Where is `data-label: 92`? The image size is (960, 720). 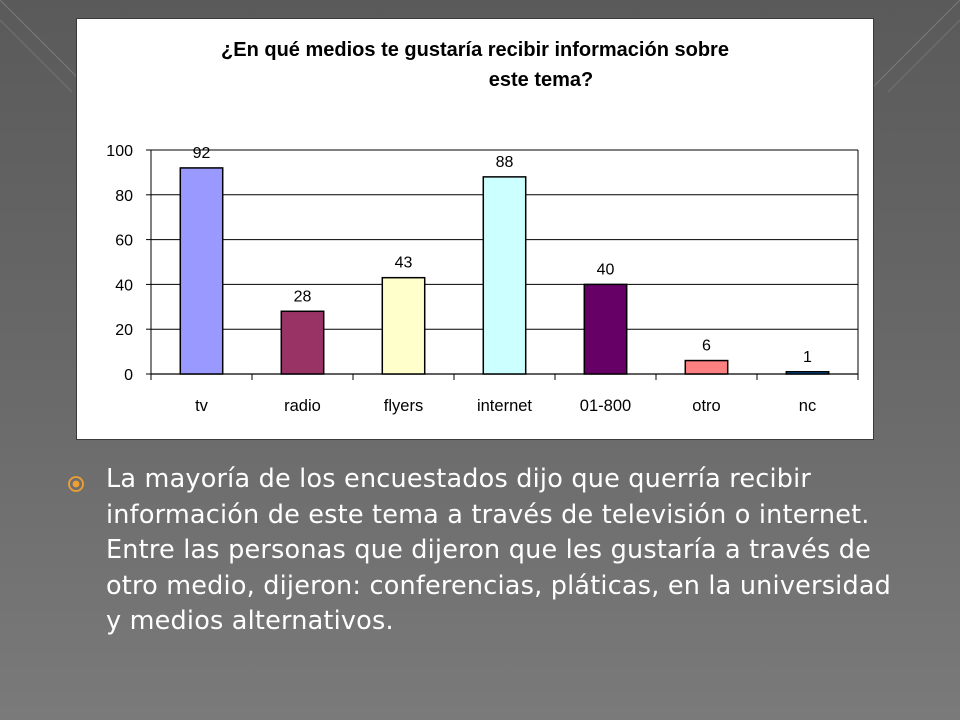
data-label: 92 is located at coordinates (202, 153).